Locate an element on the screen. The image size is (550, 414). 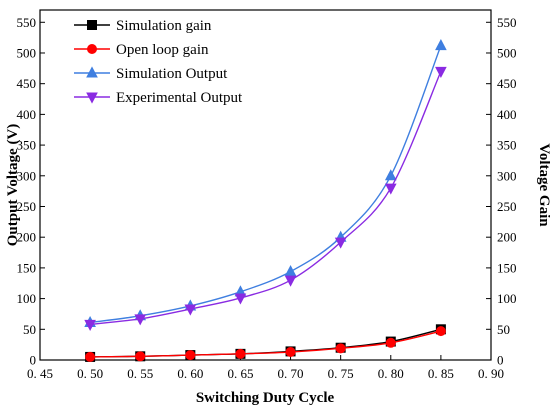
left-y-tick-label: 450 is located at coordinates (27, 83).